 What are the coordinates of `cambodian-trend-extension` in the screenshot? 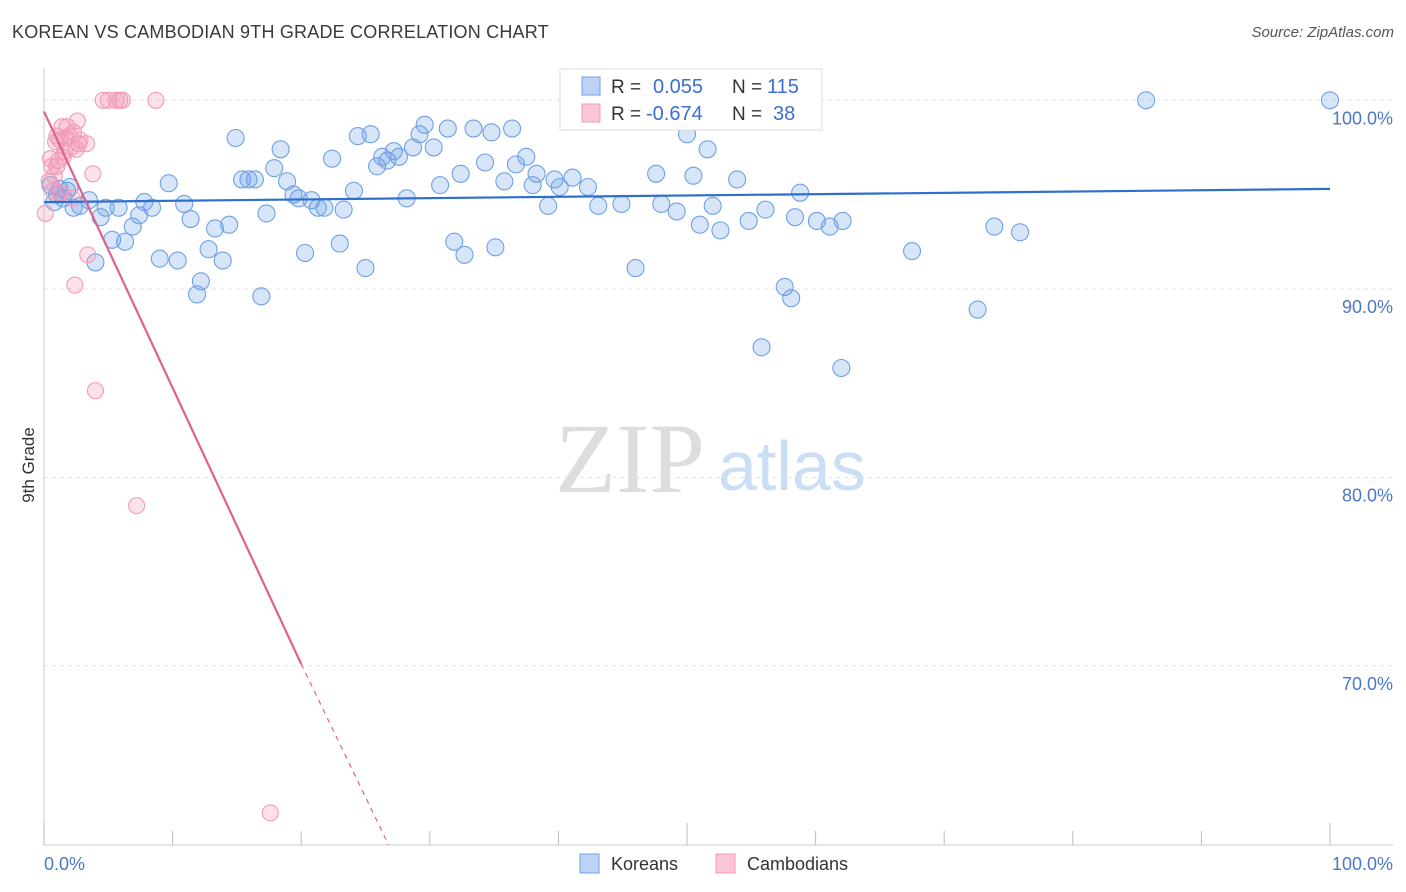 It's located at (345, 754).